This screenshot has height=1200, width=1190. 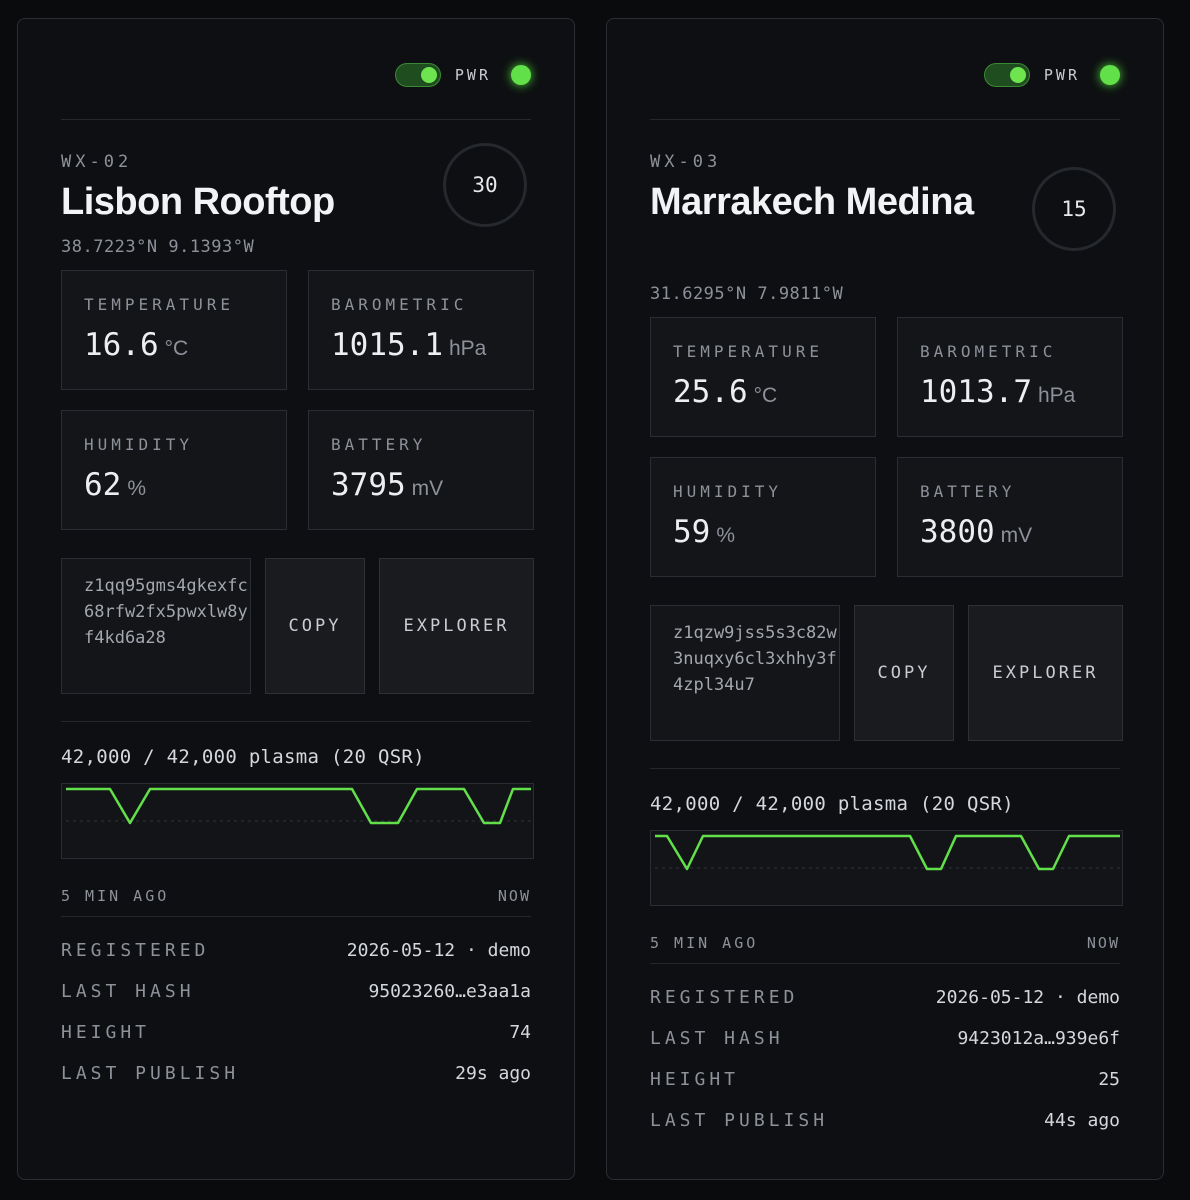 I want to click on station-name: Lisbon Rooftop, so click(x=198, y=202).